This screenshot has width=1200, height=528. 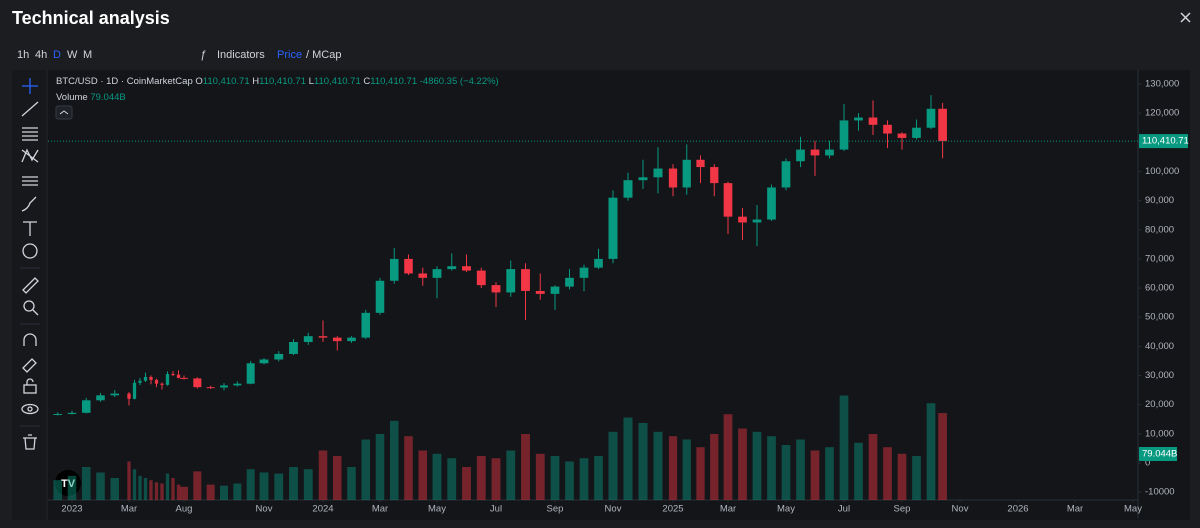 I want to click on close-button, so click(x=1186, y=18).